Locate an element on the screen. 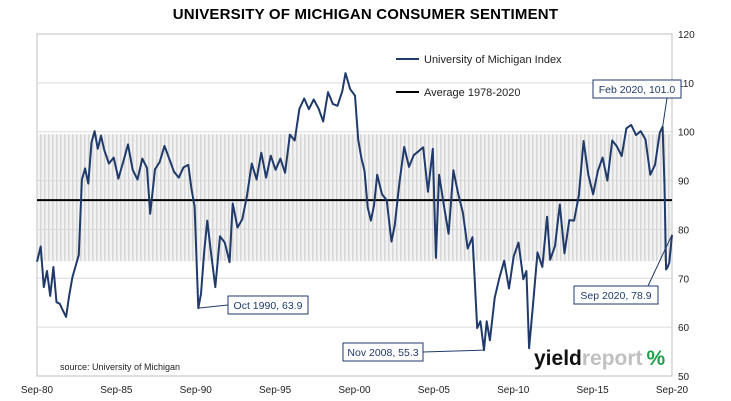  logo-text-yield: yield is located at coordinates (558, 358).